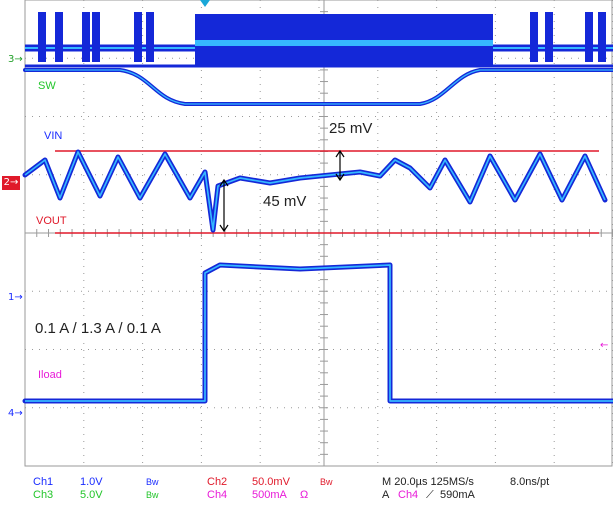  I want to click on ch2-bandwidth-limit: Bw, so click(326, 482).